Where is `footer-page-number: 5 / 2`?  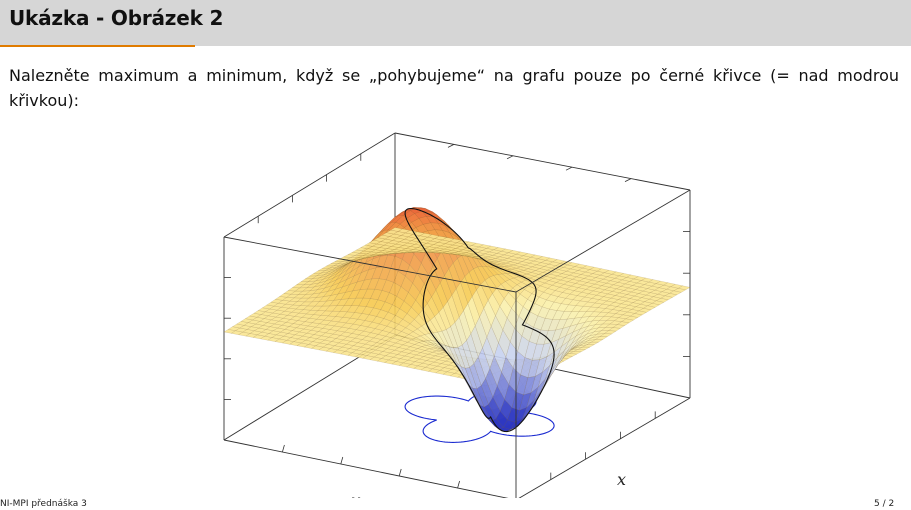
footer-page-number: 5 / 2 is located at coordinates (884, 504).